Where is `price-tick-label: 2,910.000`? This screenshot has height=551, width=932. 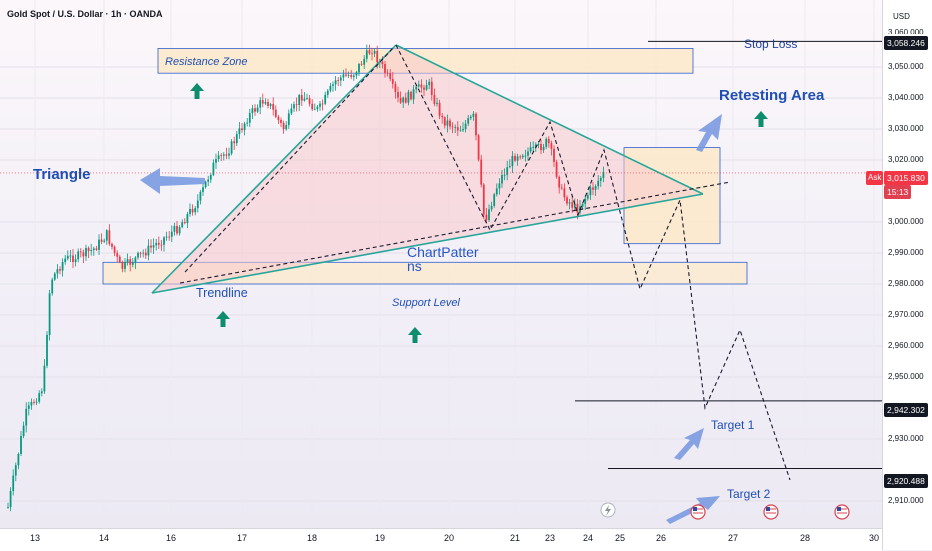
price-tick-label: 2,910.000 is located at coordinates (906, 500).